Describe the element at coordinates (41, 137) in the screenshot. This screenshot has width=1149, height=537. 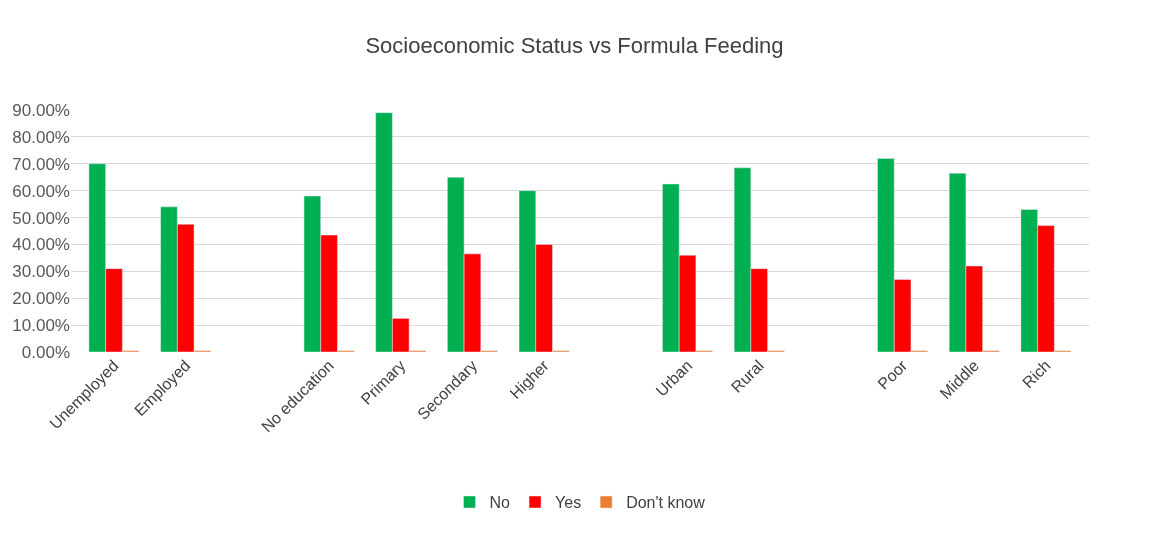
I see `y-tick-label: 80.00%` at that location.